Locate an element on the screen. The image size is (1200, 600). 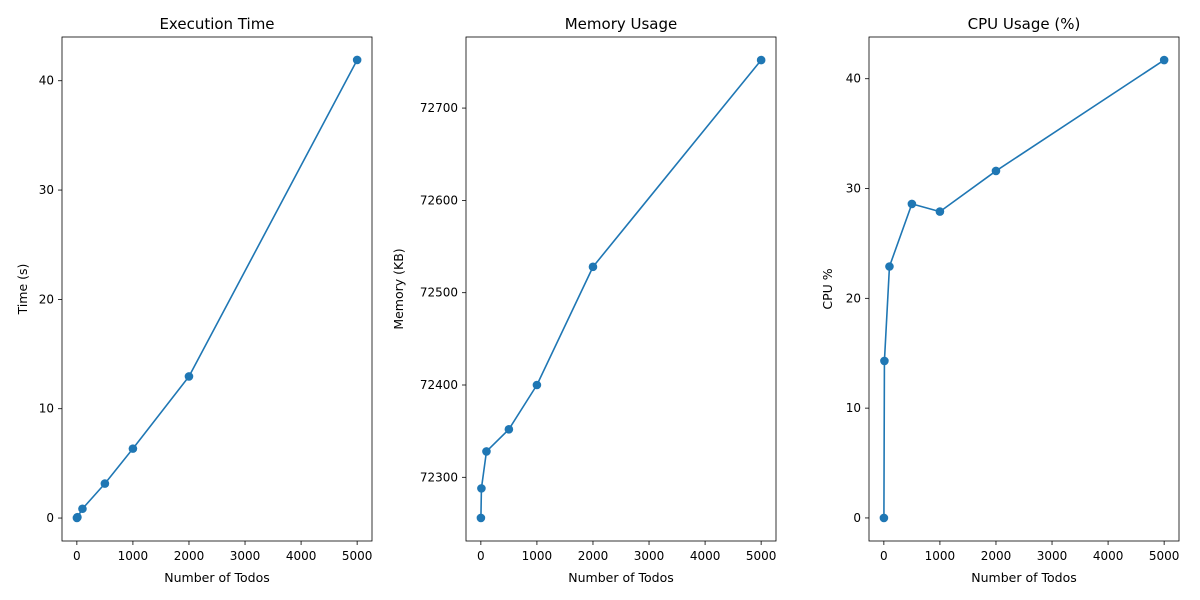
chart-title: Memory Usage is located at coordinates (621, 24).